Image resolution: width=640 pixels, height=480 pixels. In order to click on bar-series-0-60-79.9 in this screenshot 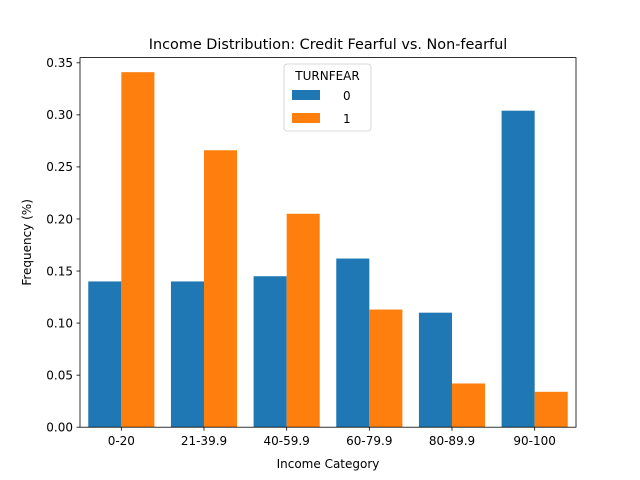, I will do `click(353, 343)`.